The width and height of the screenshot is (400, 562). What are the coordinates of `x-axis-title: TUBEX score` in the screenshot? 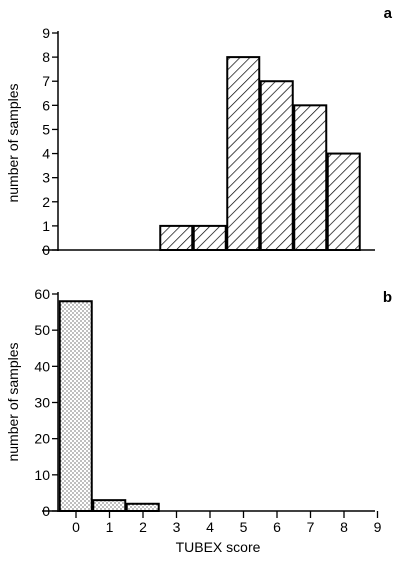 It's located at (218, 547).